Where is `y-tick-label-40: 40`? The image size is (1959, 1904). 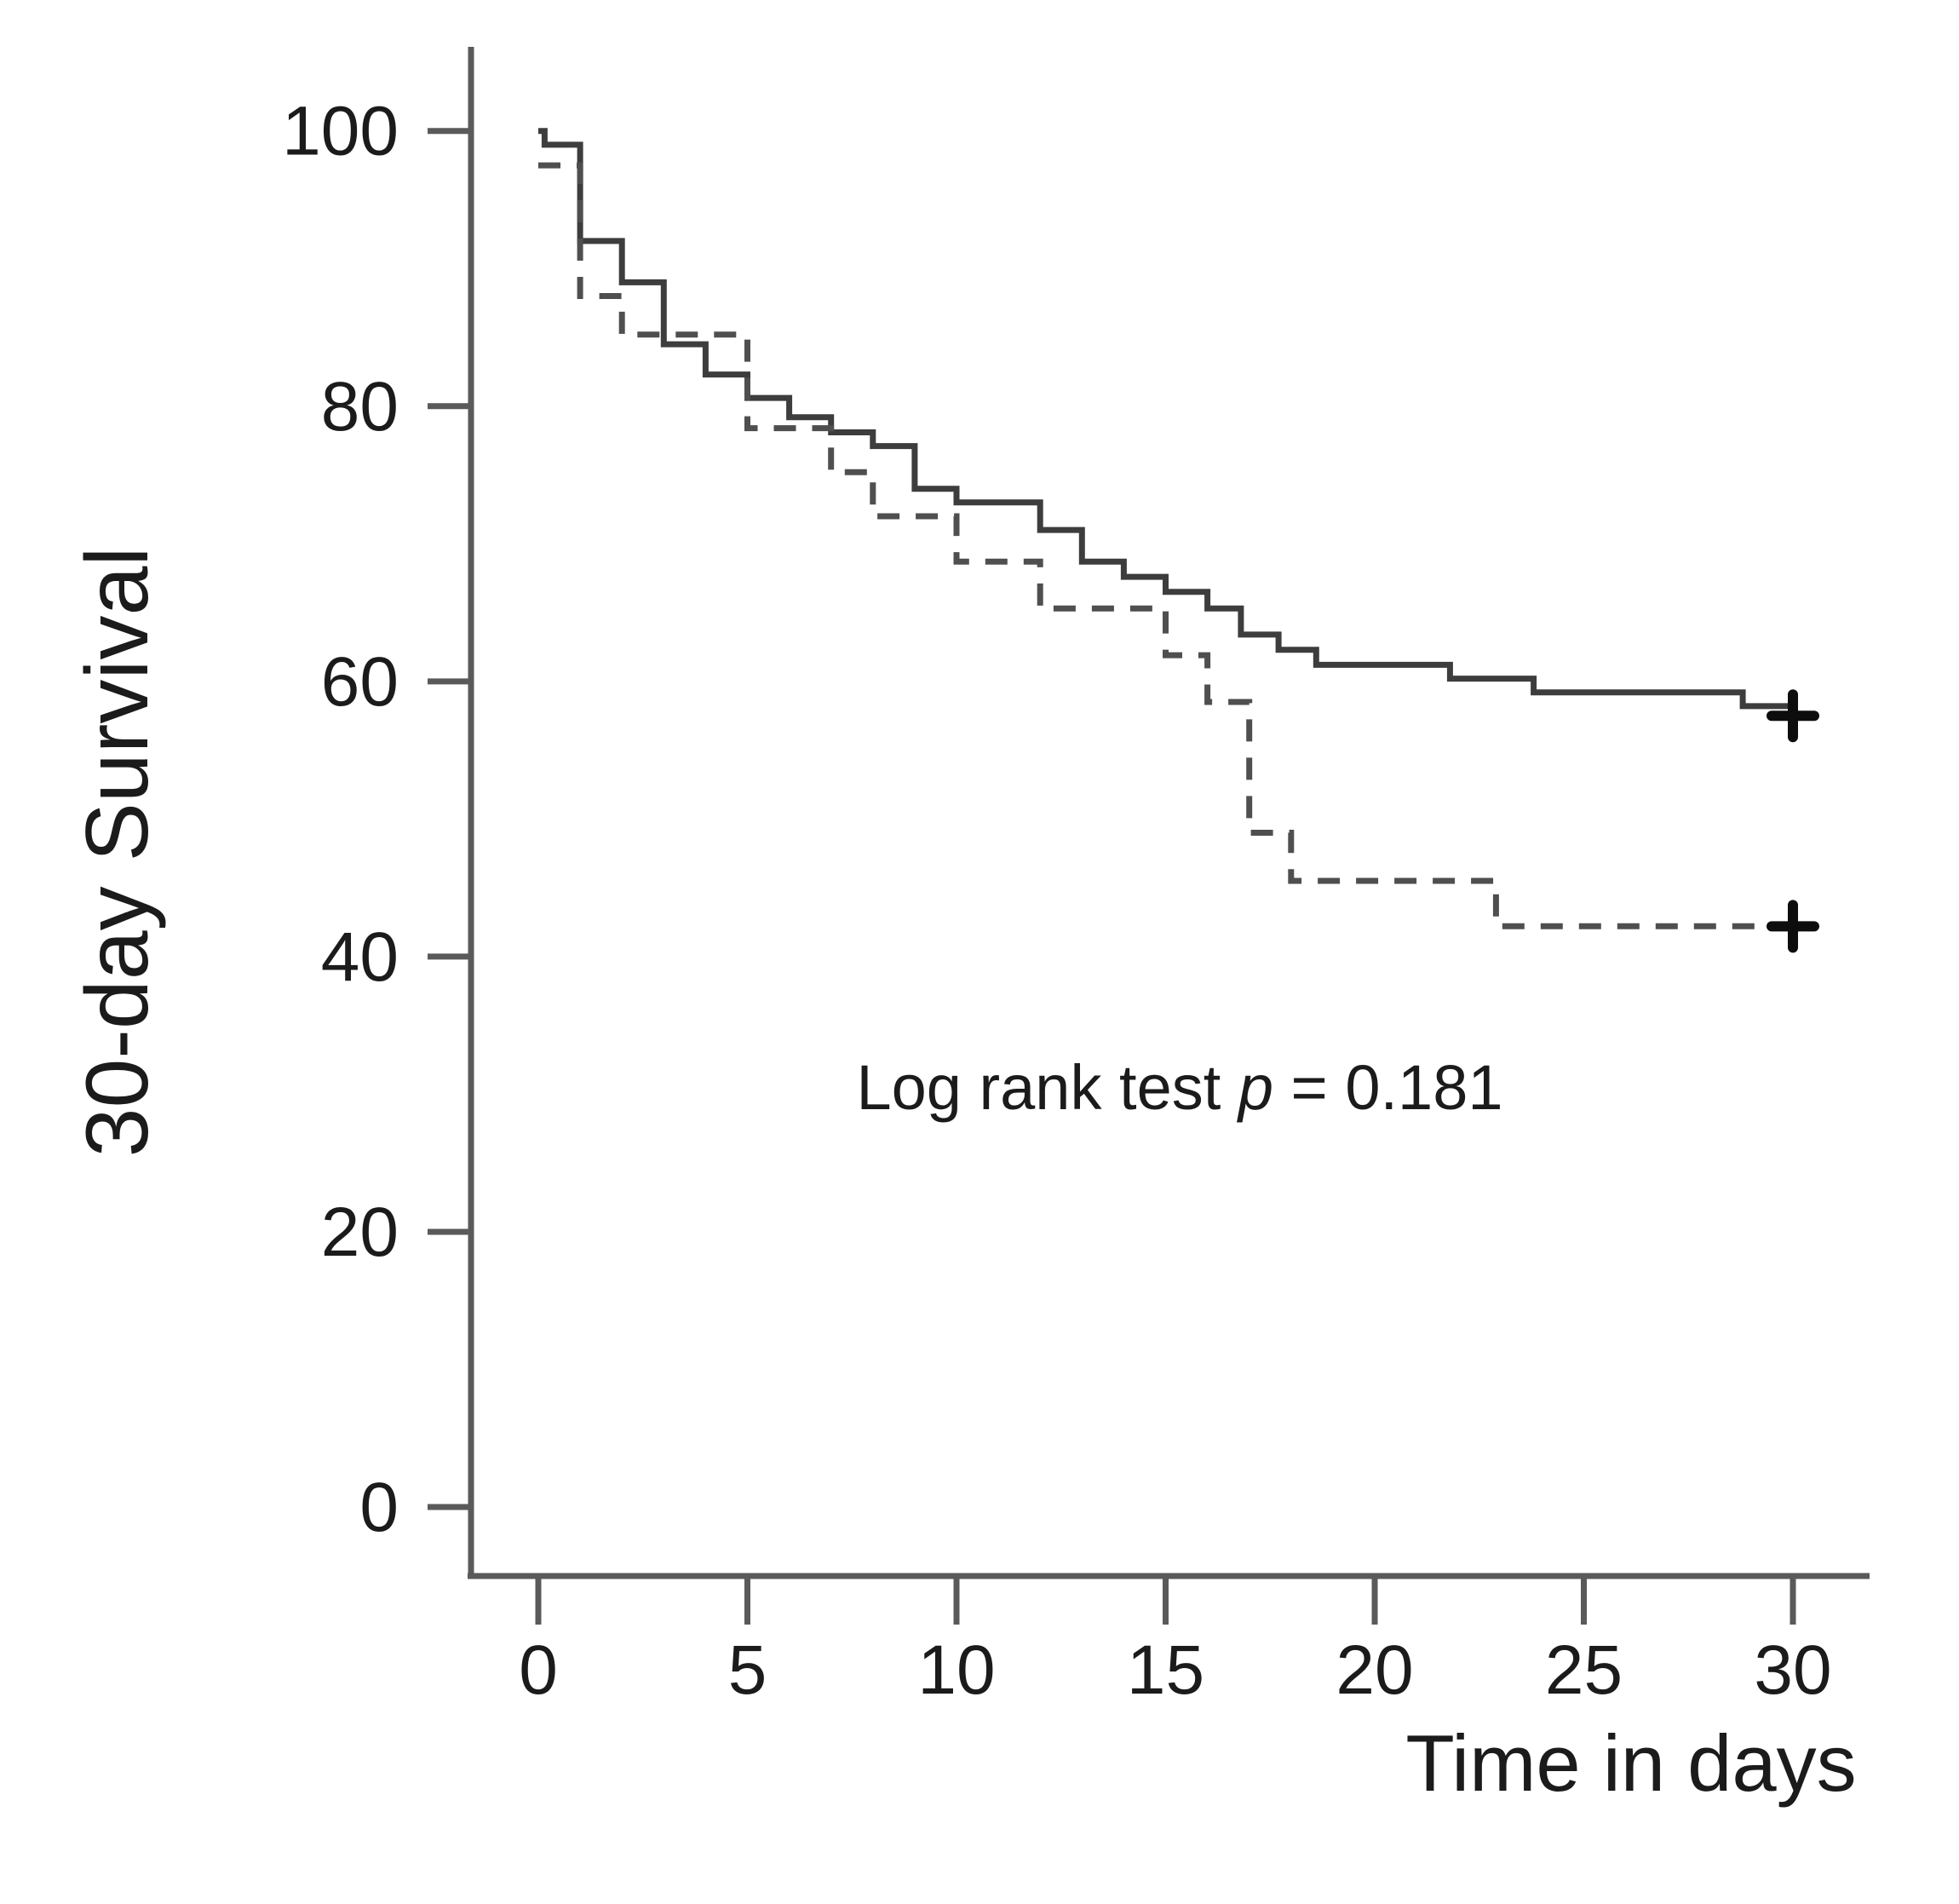
y-tick-label-40: 40 is located at coordinates (360, 957).